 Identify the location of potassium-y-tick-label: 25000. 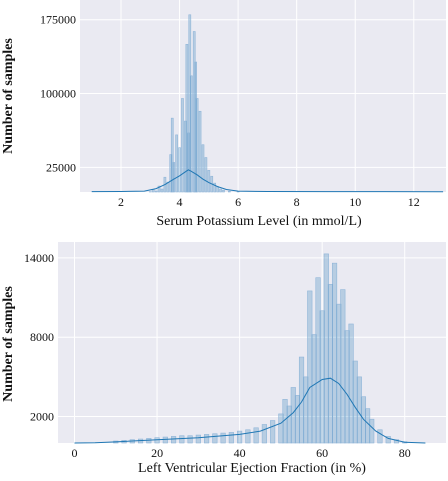
(61, 167).